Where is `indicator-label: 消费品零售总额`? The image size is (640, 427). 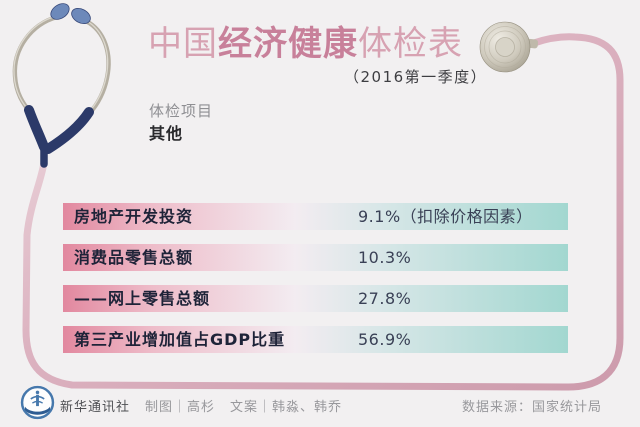
indicator-label: 消费品零售总额 is located at coordinates (134, 257).